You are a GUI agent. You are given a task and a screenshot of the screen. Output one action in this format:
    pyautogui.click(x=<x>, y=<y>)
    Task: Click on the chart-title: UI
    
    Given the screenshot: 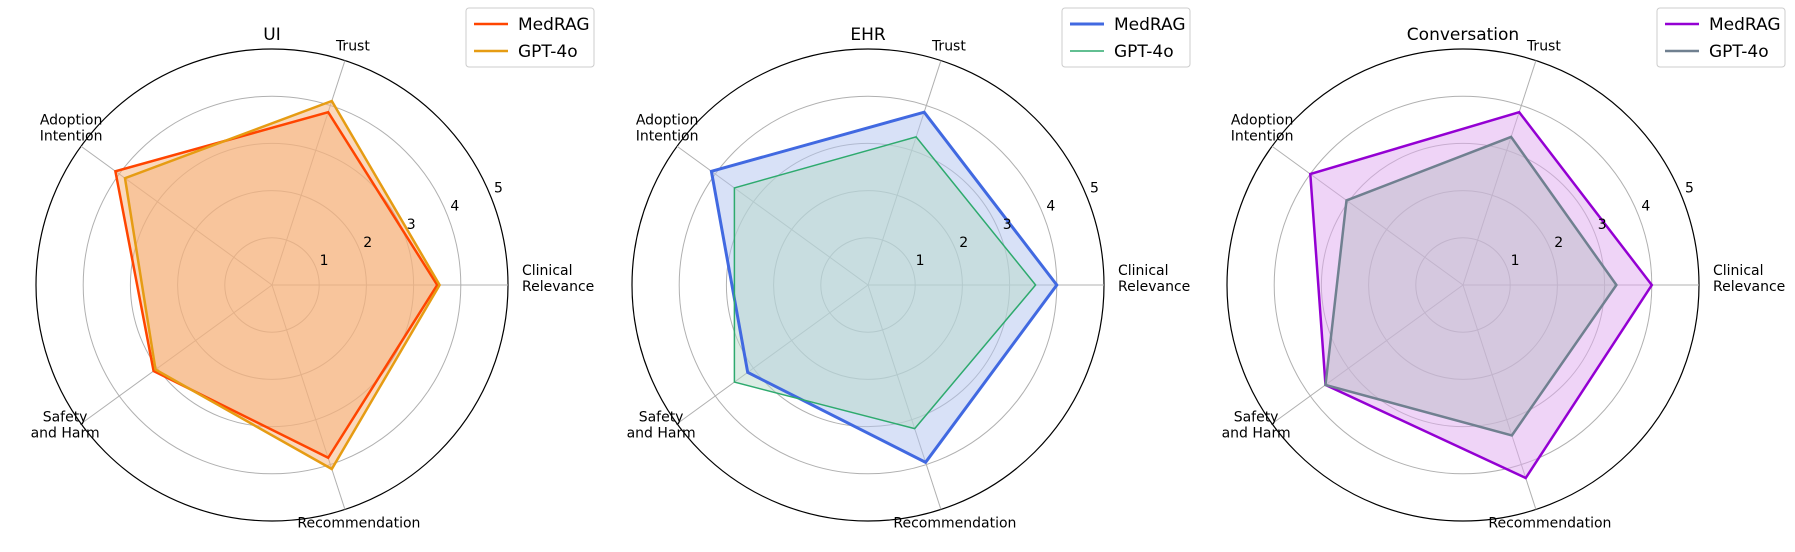 What is the action you would take?
    pyautogui.click(x=271, y=35)
    